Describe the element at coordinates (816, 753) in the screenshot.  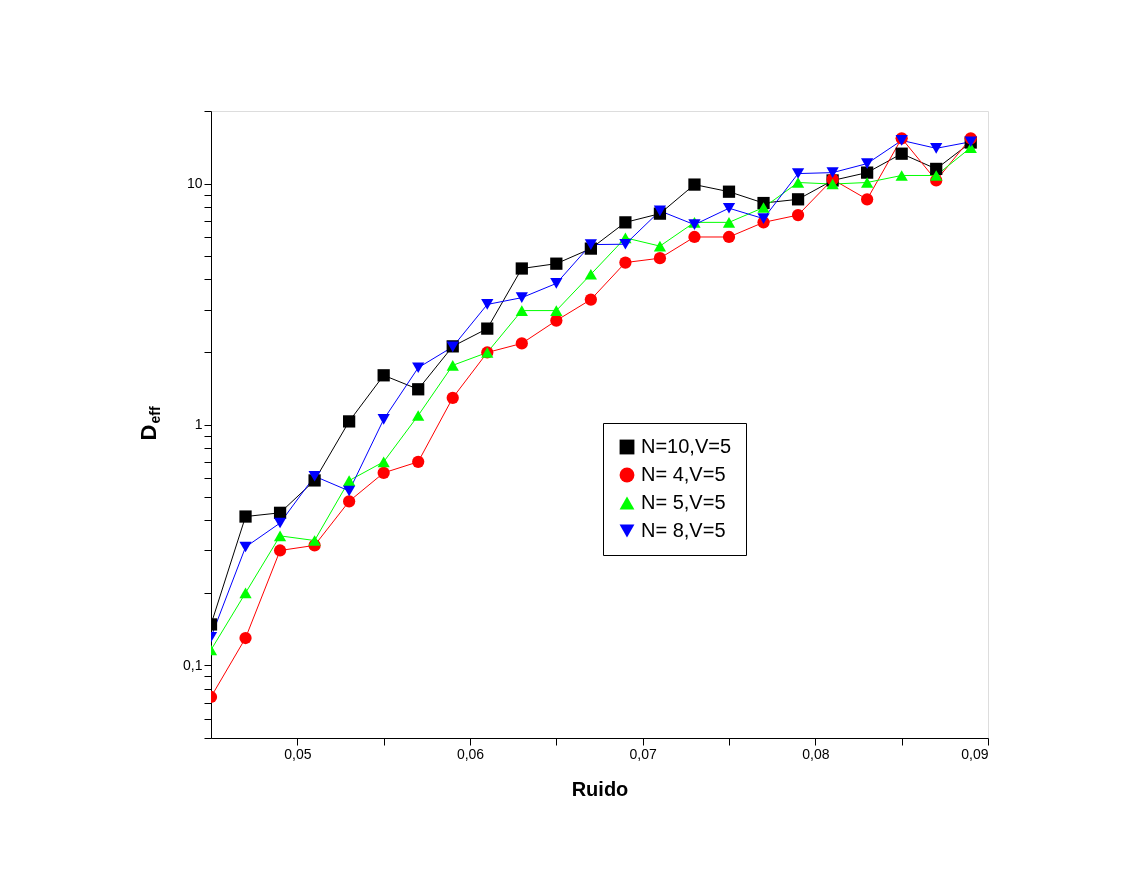
I see `x-tick-label: 0,08` at that location.